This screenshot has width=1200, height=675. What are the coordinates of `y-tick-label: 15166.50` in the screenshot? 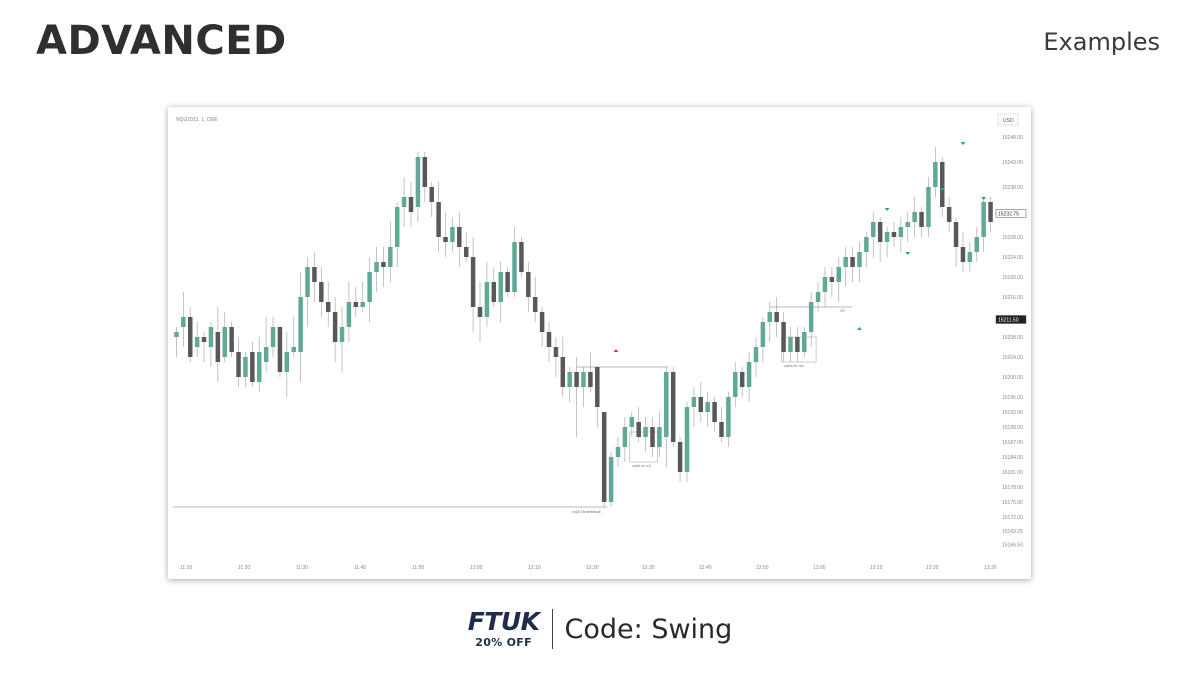 It's located at (1012, 546).